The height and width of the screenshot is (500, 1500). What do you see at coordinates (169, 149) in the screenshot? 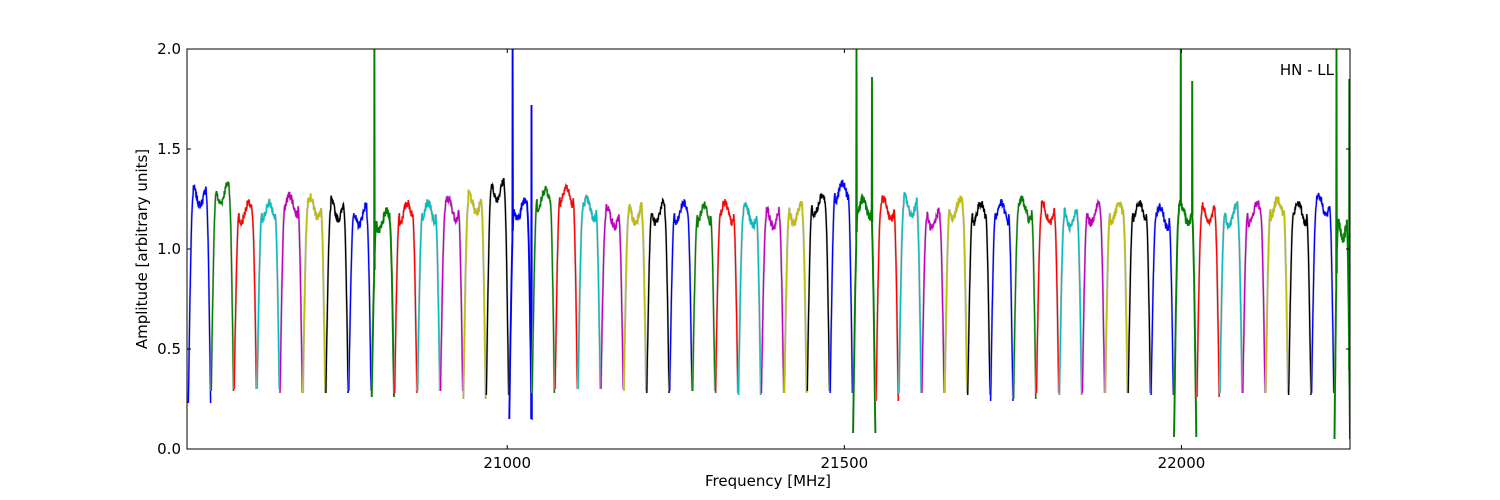
I see `y-tick-label: 1.5` at bounding box center [169, 149].